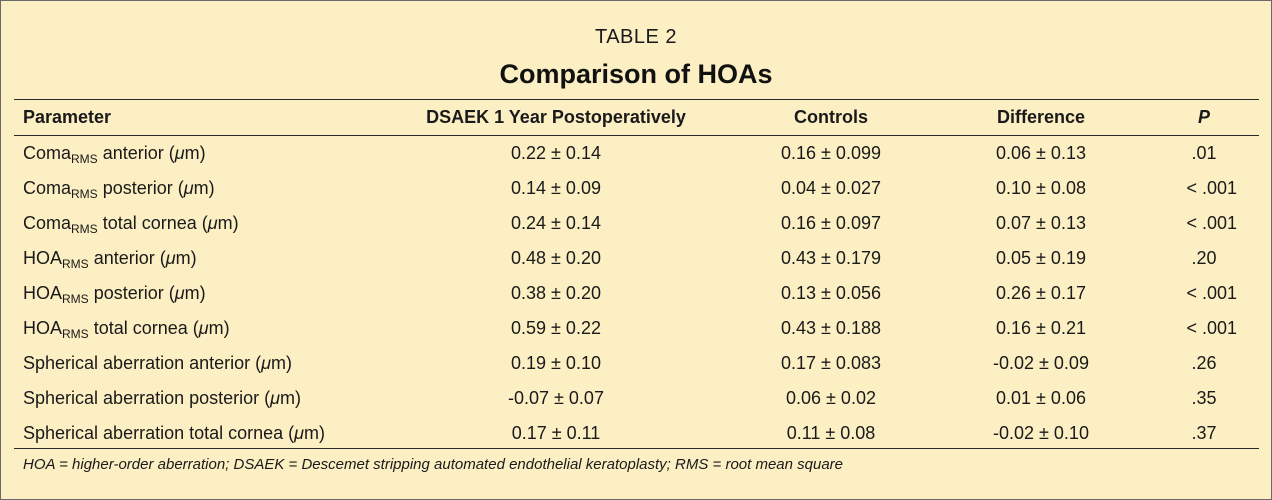  What do you see at coordinates (556, 363) in the screenshot?
I see `cell-dsaek: 0.19 ± 0.10` at bounding box center [556, 363].